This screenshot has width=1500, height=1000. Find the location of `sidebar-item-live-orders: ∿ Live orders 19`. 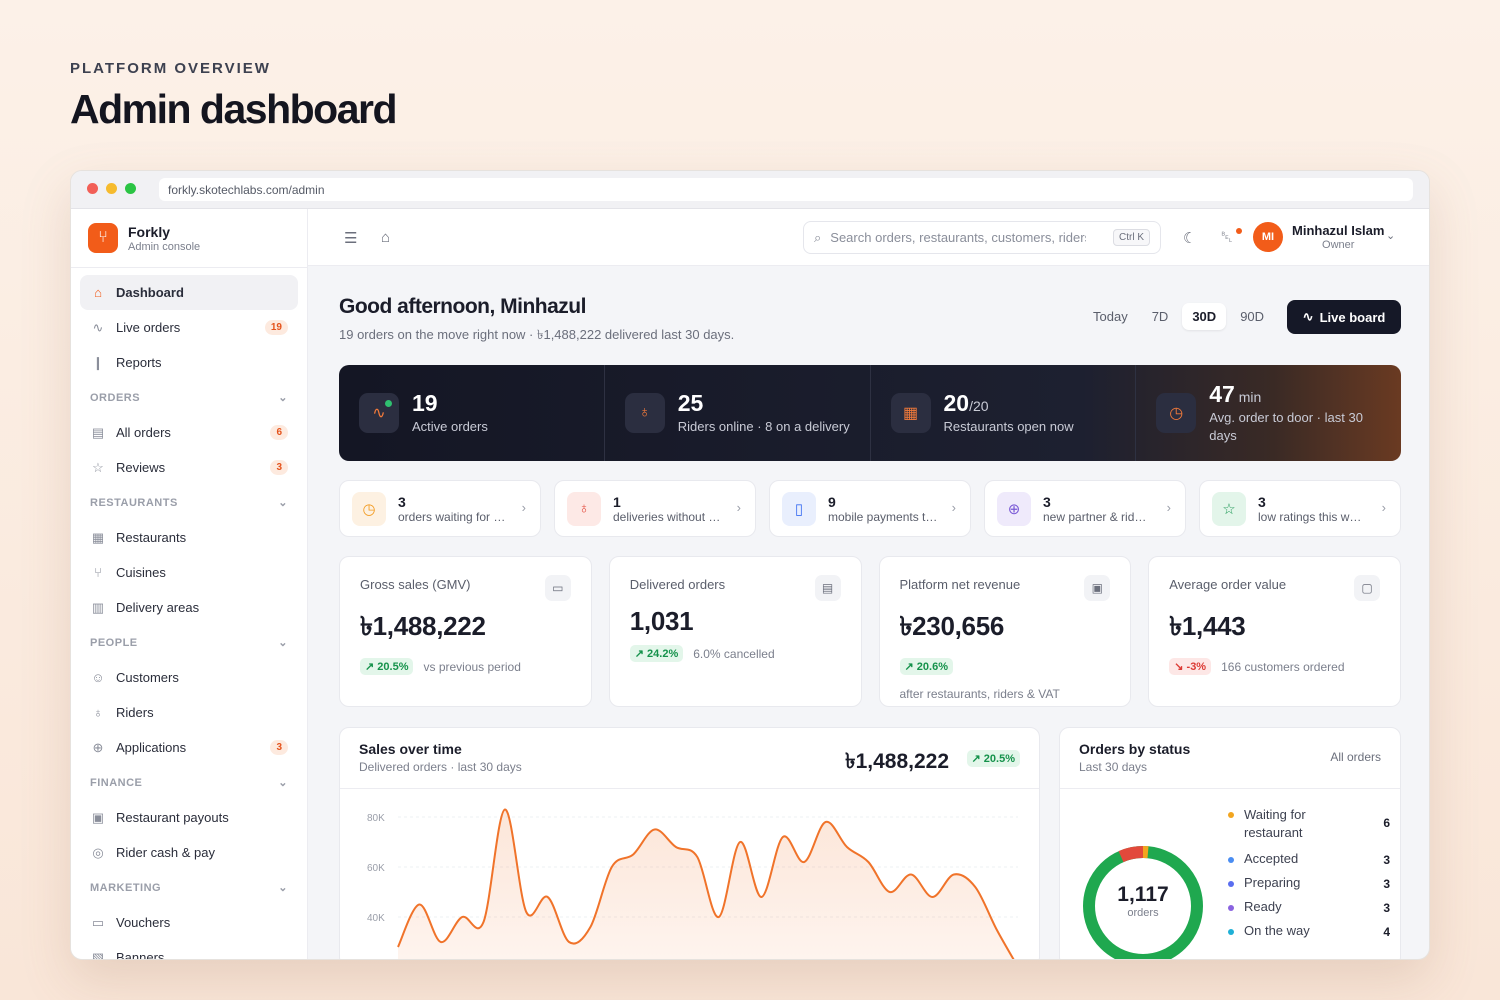

sidebar-item-live-orders: ∿ Live orders 19 is located at coordinates (189, 327).